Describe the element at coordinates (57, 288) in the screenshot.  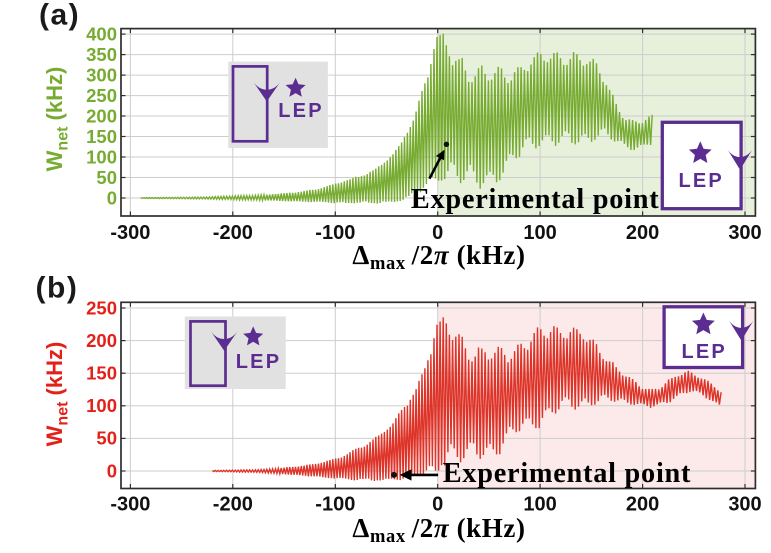
I see `svg-text: (b)` at that location.